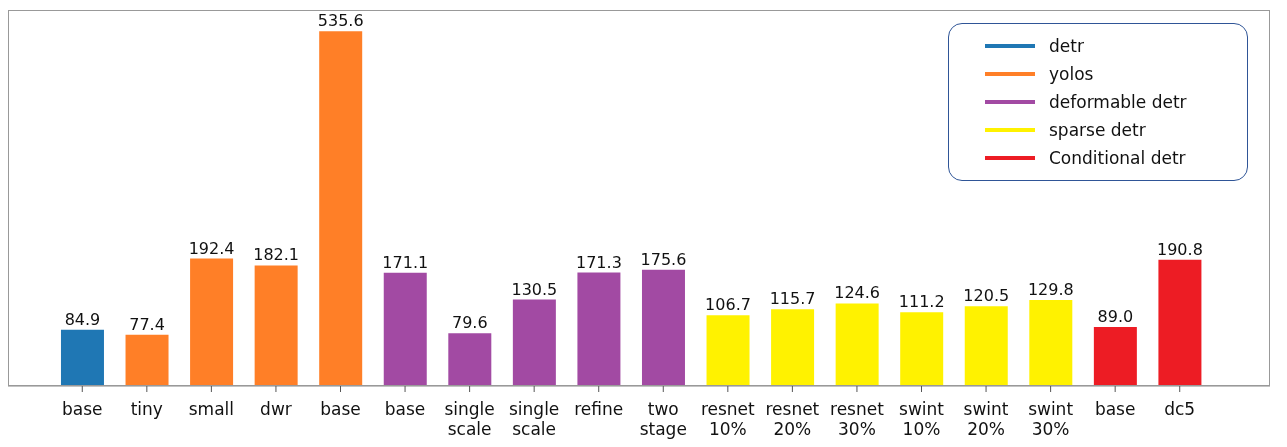 Image resolution: width=1287 pixels, height=447 pixels. I want to click on data-label: 130.5, so click(534, 289).